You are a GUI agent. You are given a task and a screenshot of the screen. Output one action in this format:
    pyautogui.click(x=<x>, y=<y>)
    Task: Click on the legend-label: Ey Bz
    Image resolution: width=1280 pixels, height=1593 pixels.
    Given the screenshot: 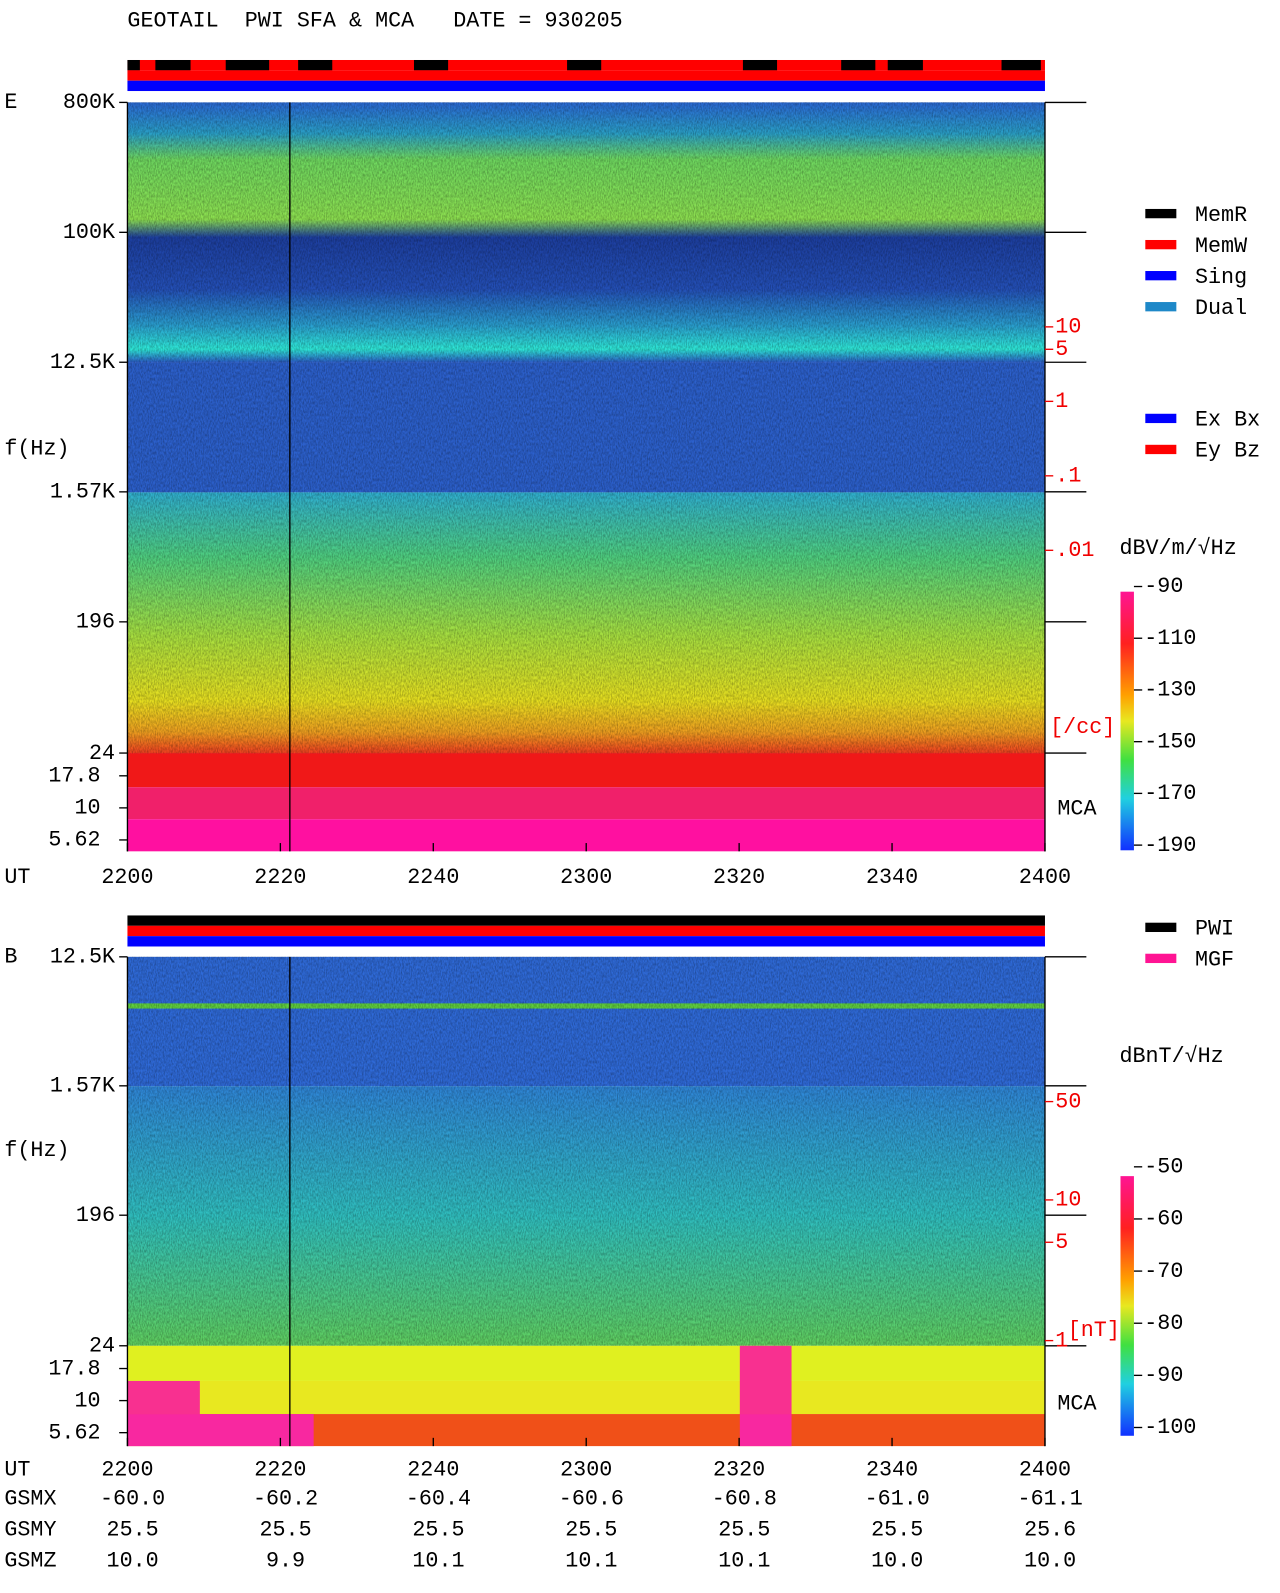 What is the action you would take?
    pyautogui.click(x=1227, y=451)
    